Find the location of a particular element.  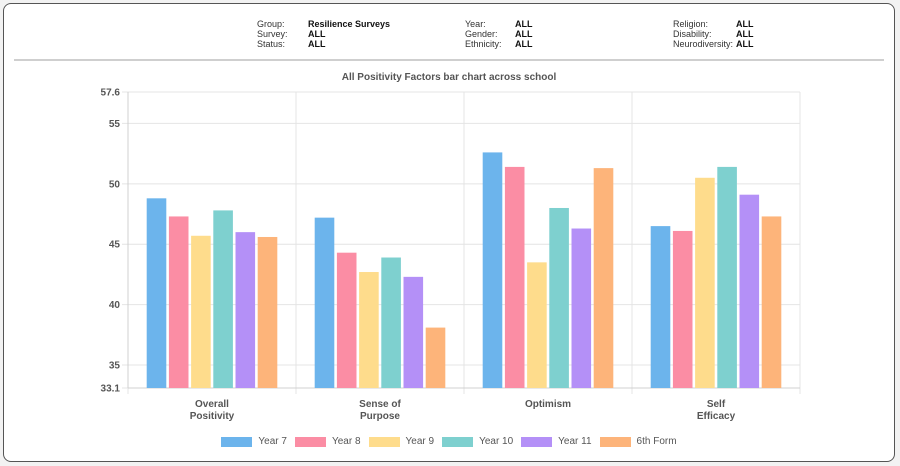

filter-disability: Disability: ALL is located at coordinates (773, 34).